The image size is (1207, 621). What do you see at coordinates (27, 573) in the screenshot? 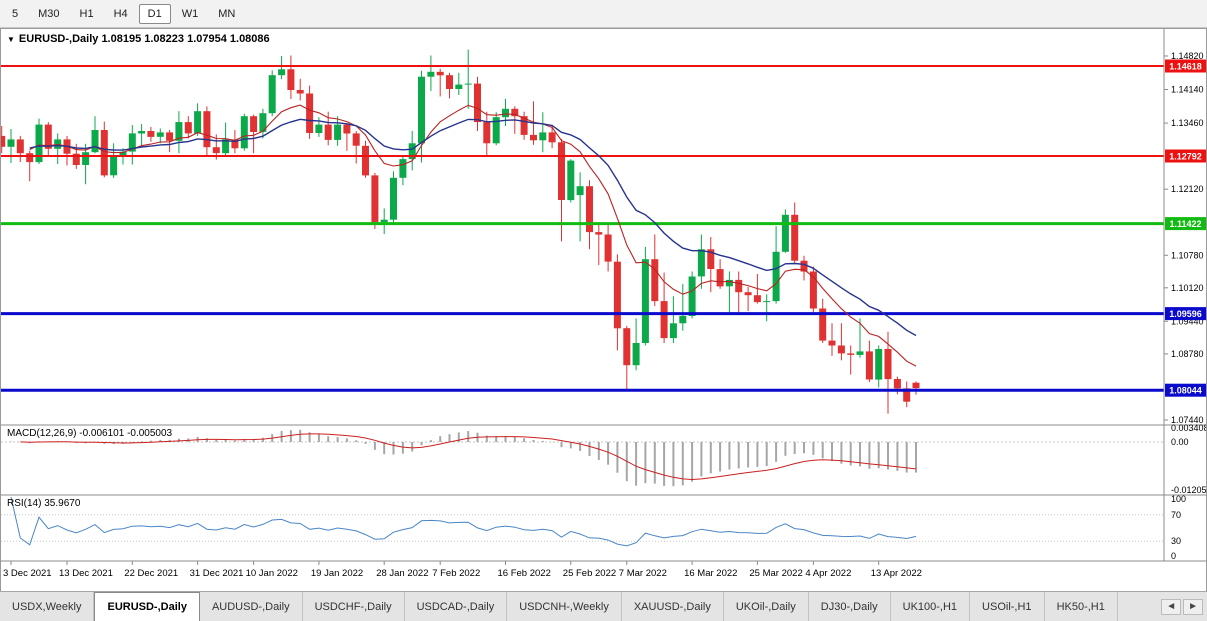
I see `svg-text: 3 Dec 2021` at bounding box center [27, 573].